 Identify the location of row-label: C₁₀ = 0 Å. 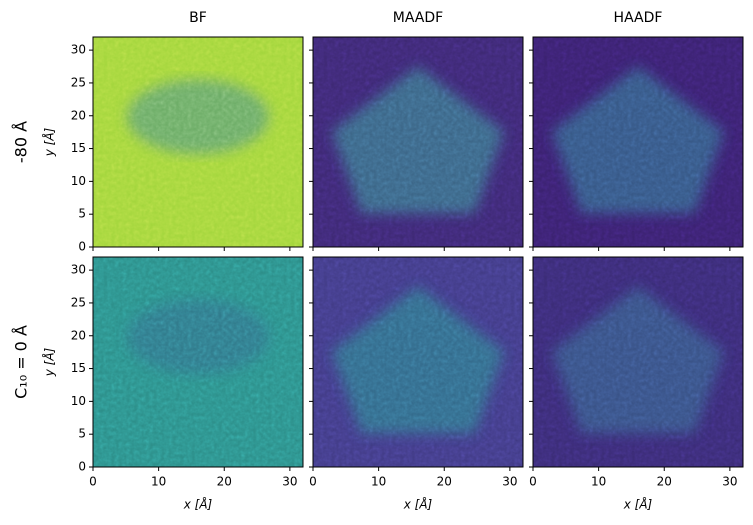
(21, 362).